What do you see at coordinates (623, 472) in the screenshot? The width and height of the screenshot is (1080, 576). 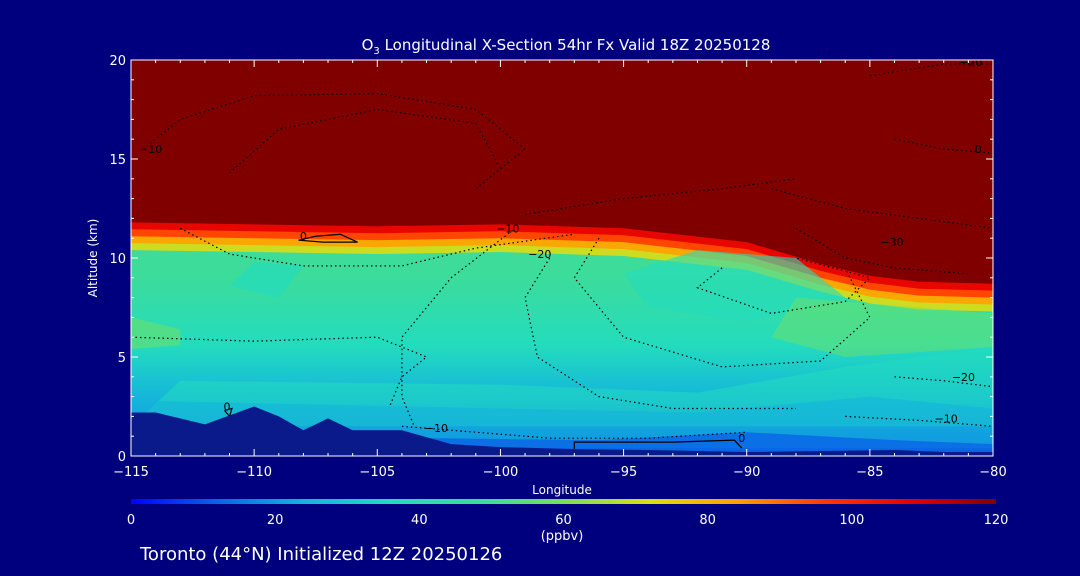 I see `x-tick-label: −95` at bounding box center [623, 472].